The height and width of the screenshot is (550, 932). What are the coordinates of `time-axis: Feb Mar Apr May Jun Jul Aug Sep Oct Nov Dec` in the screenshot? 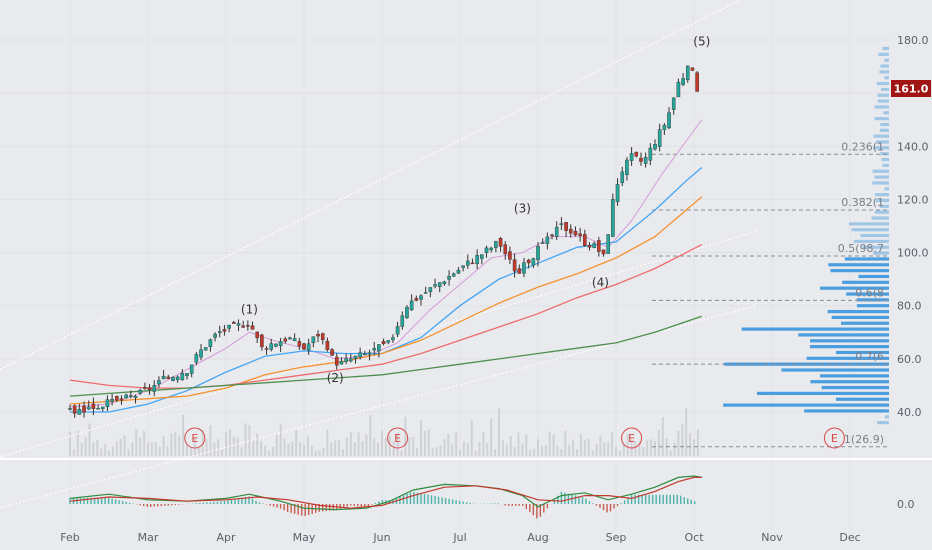 It's located at (460, 537).